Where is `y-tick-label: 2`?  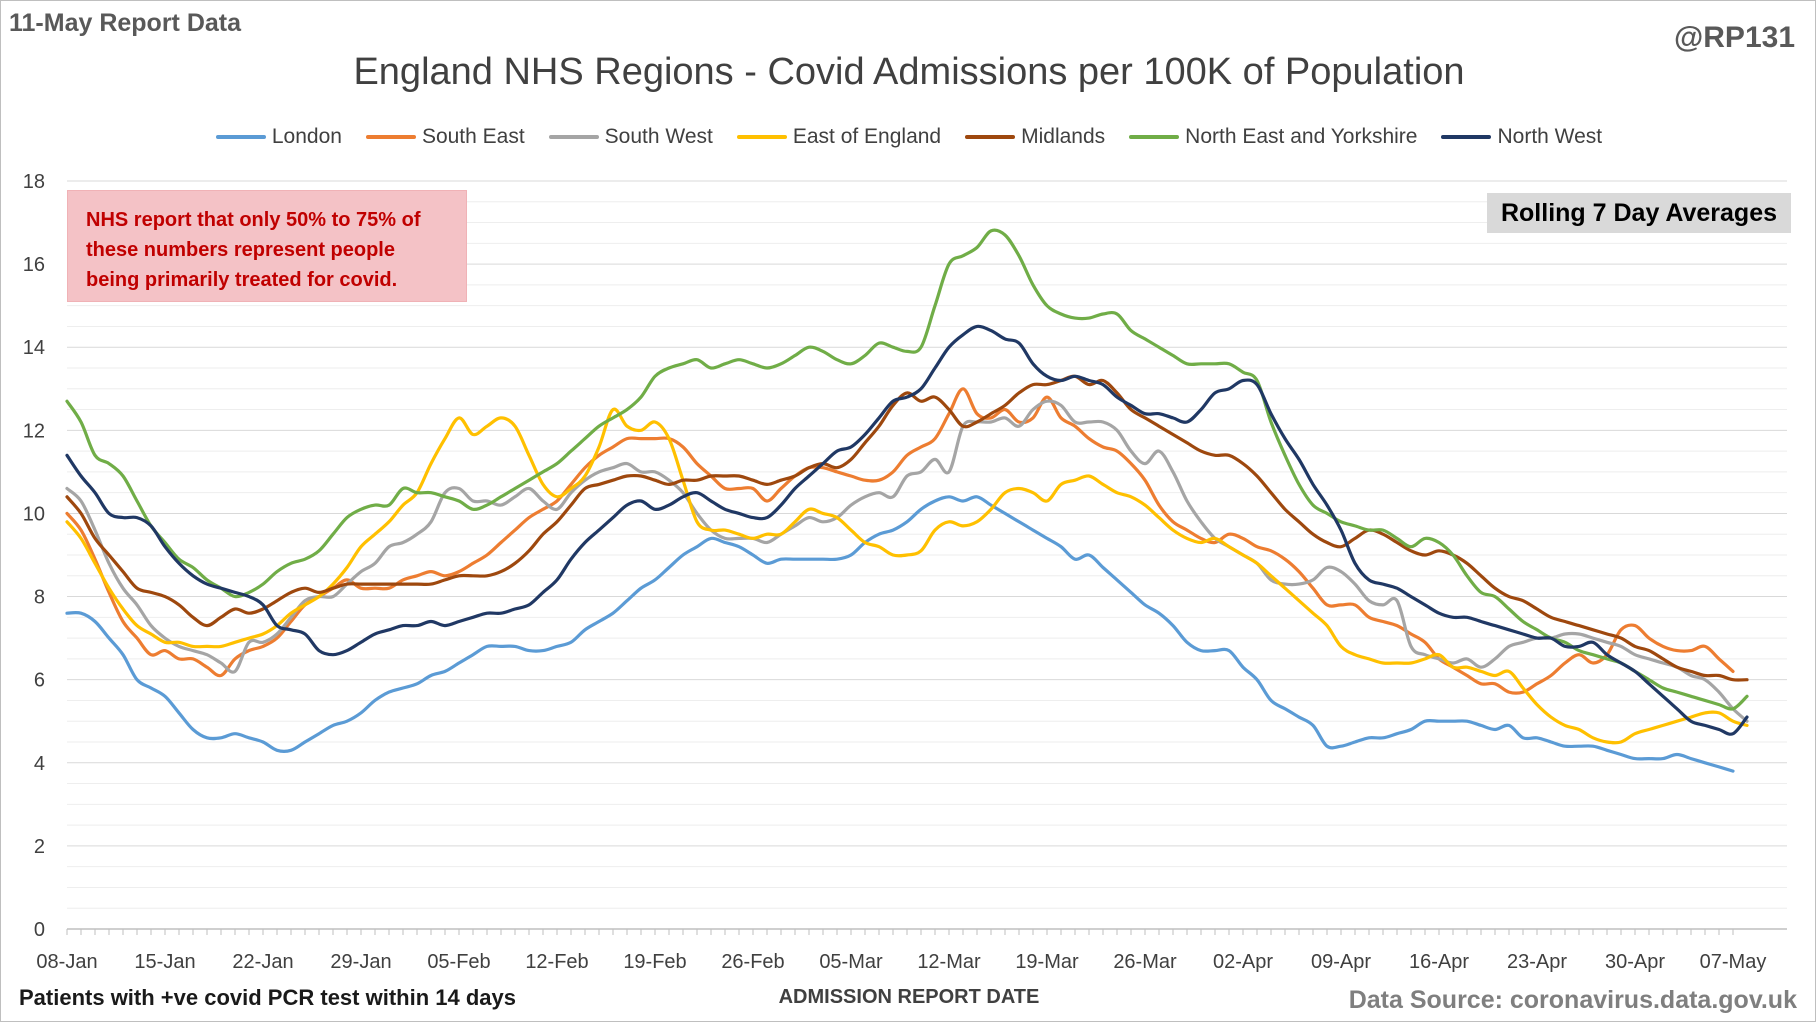
y-tick-label: 2 is located at coordinates (39, 847).